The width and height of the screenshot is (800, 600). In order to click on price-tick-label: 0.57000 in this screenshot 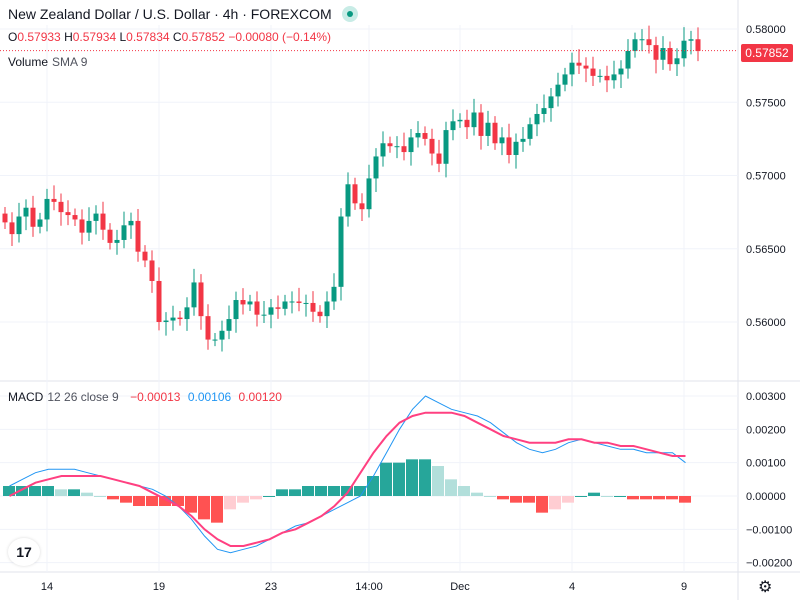, I will do `click(766, 177)`.